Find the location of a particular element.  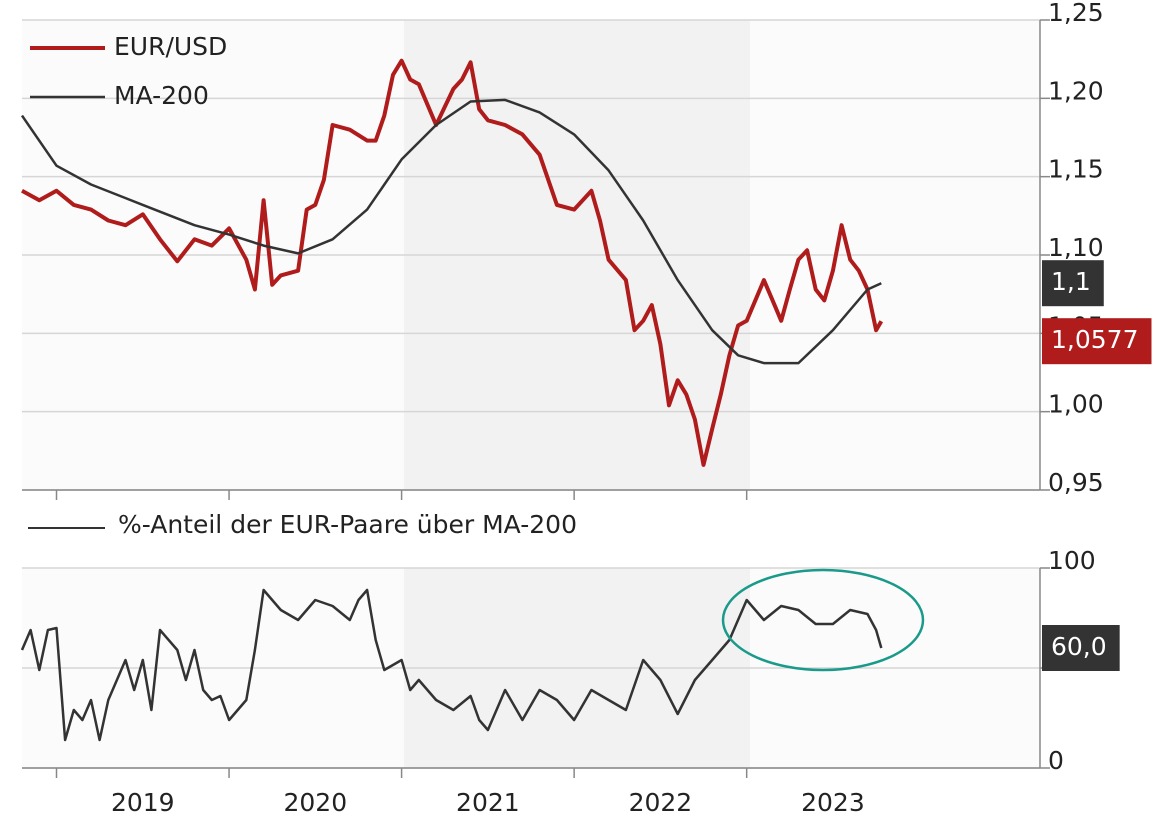

y-tick-label: 1,20 is located at coordinates (1076, 90).